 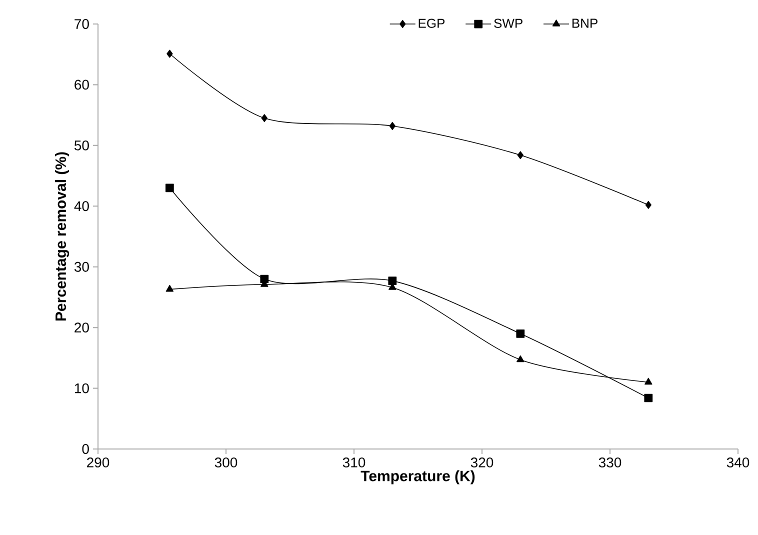 I want to click on x-tick-label: 300, so click(x=226, y=463).